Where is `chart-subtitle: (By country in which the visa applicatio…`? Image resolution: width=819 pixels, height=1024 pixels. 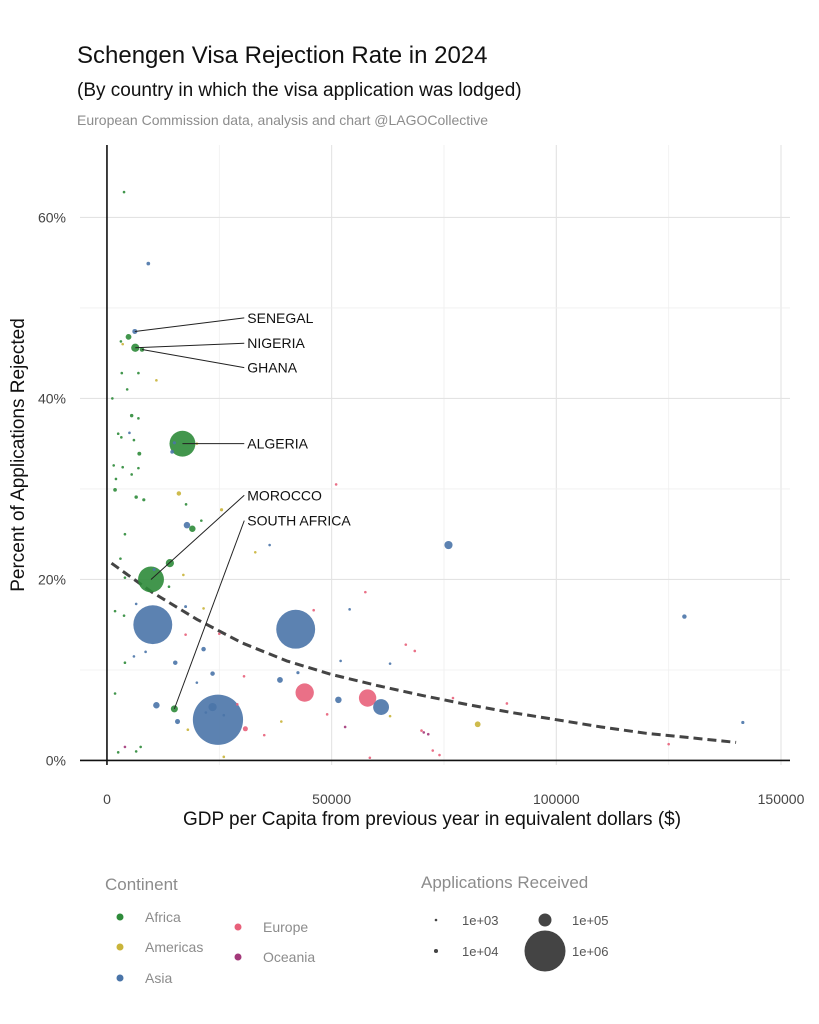
chart-subtitle: (By country in which the visa applicatio… is located at coordinates (299, 90).